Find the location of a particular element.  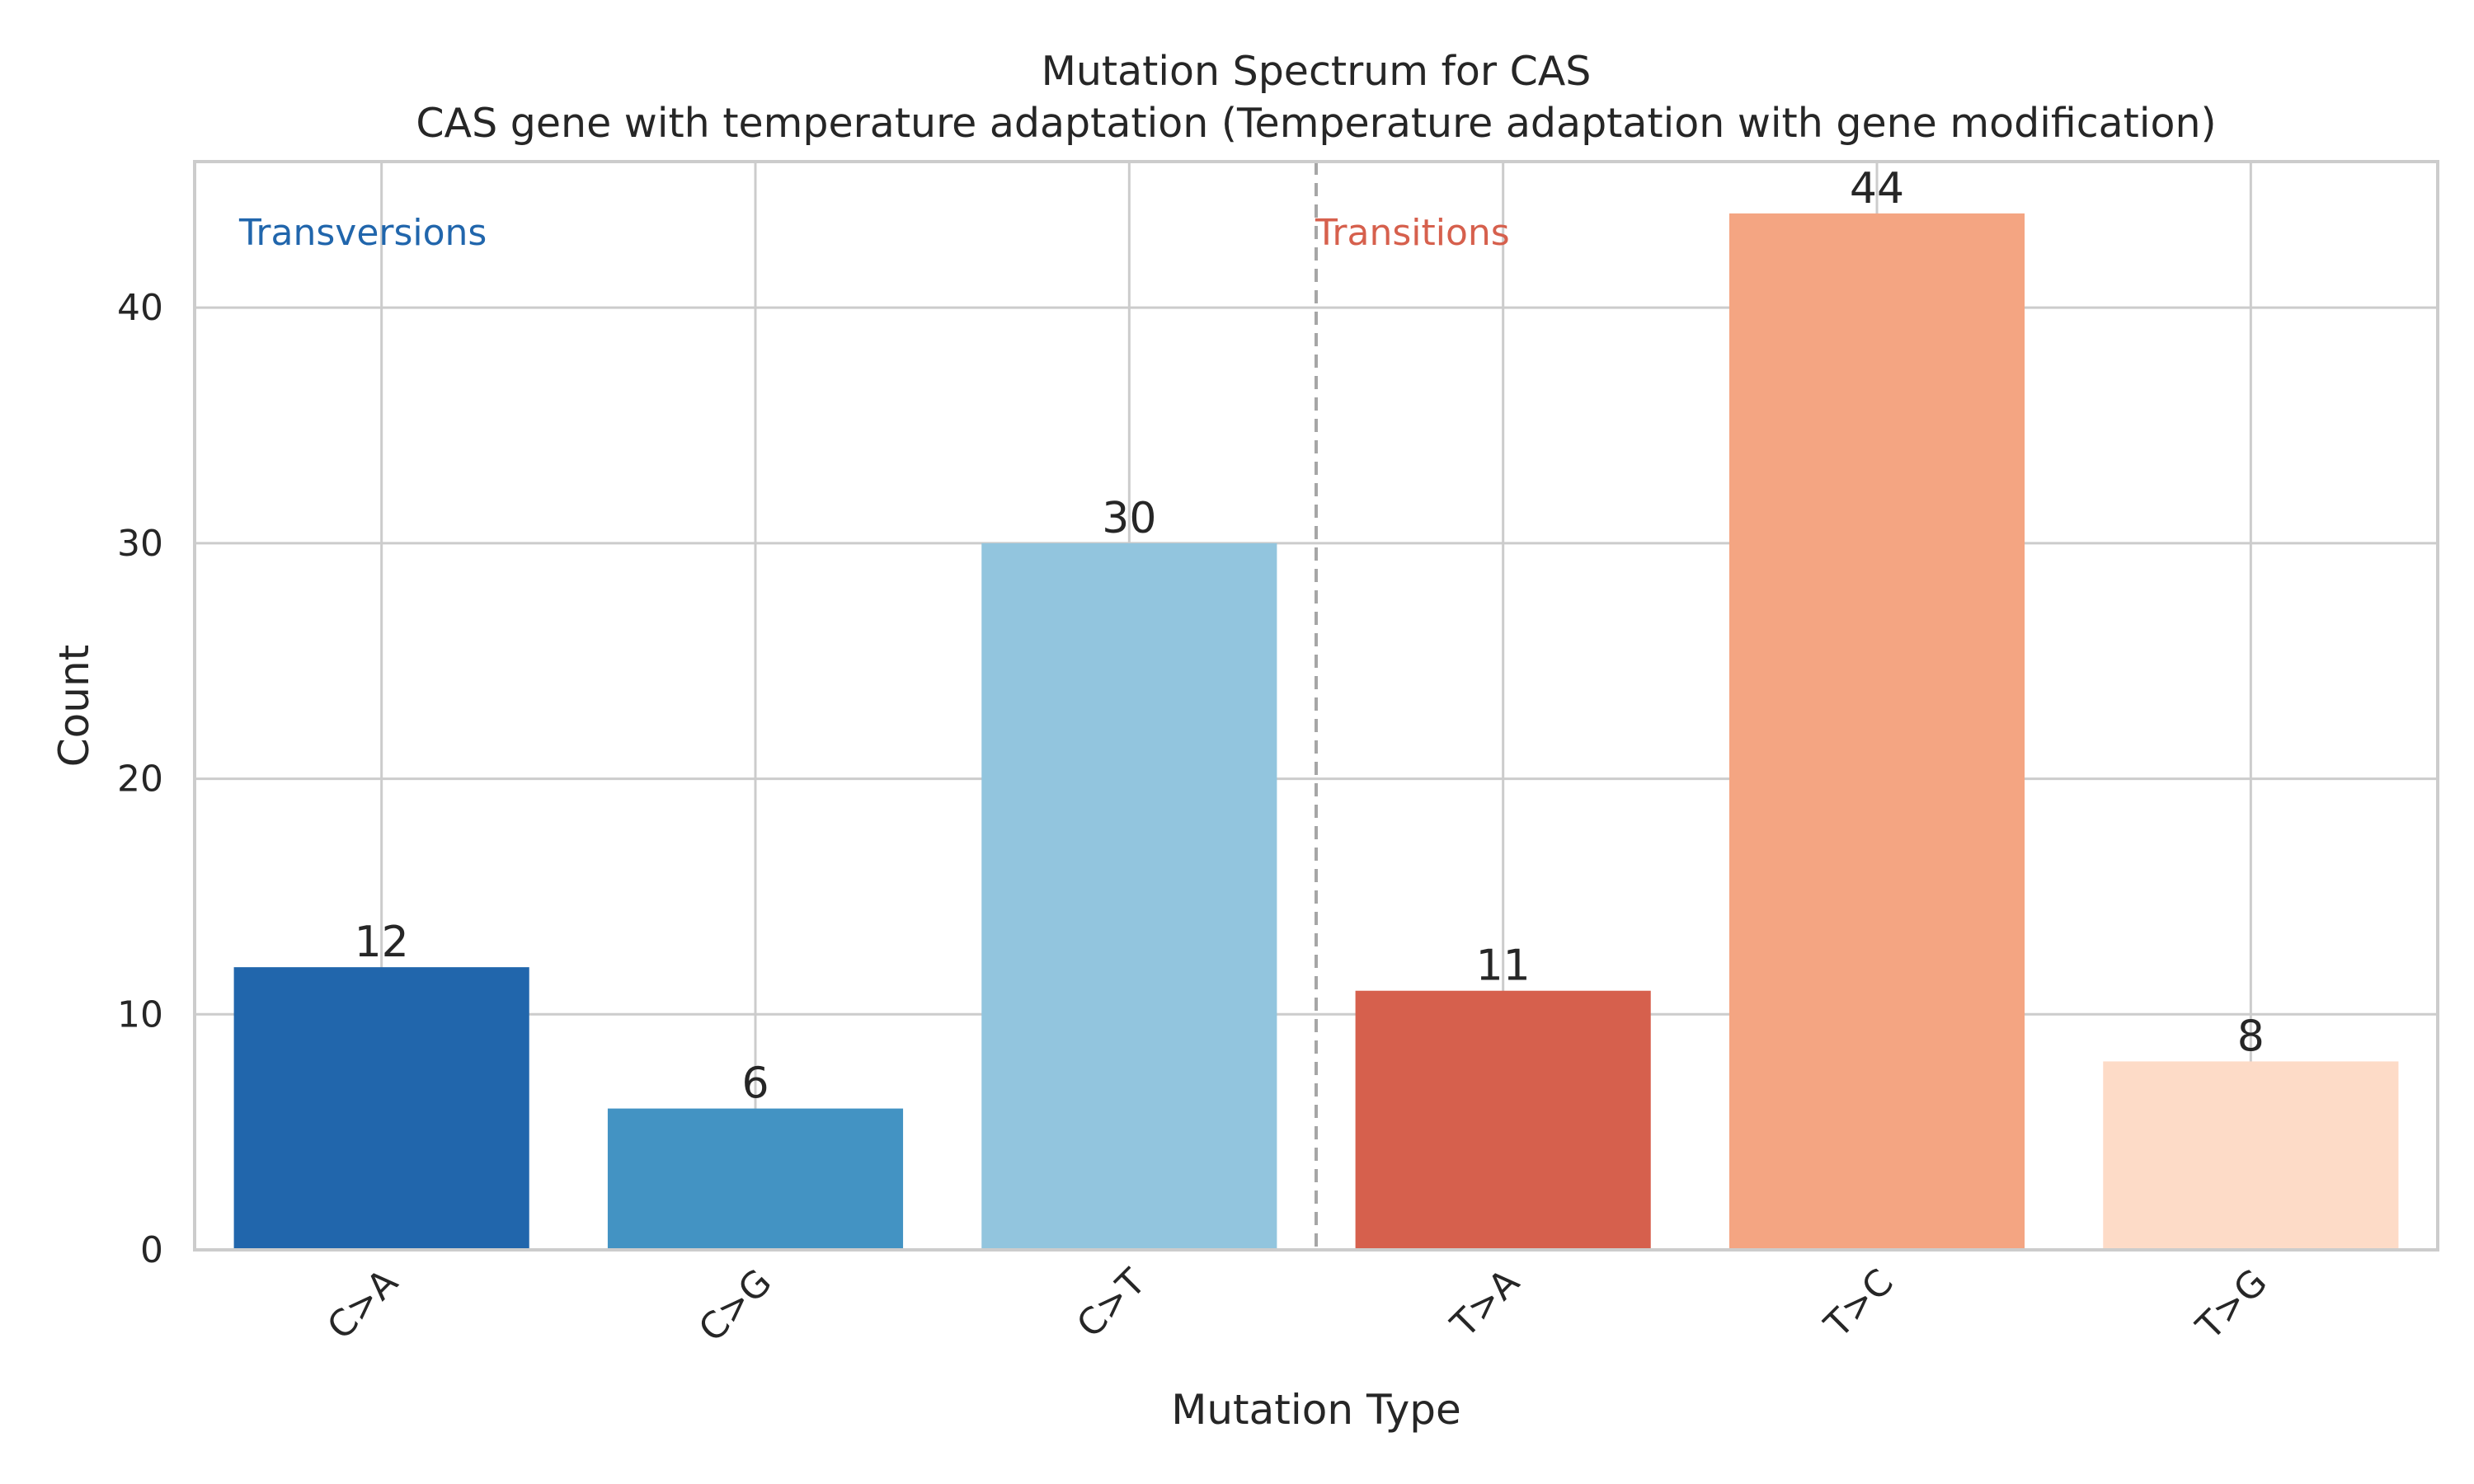

transitions-label: Transitions is located at coordinates (1412, 233).